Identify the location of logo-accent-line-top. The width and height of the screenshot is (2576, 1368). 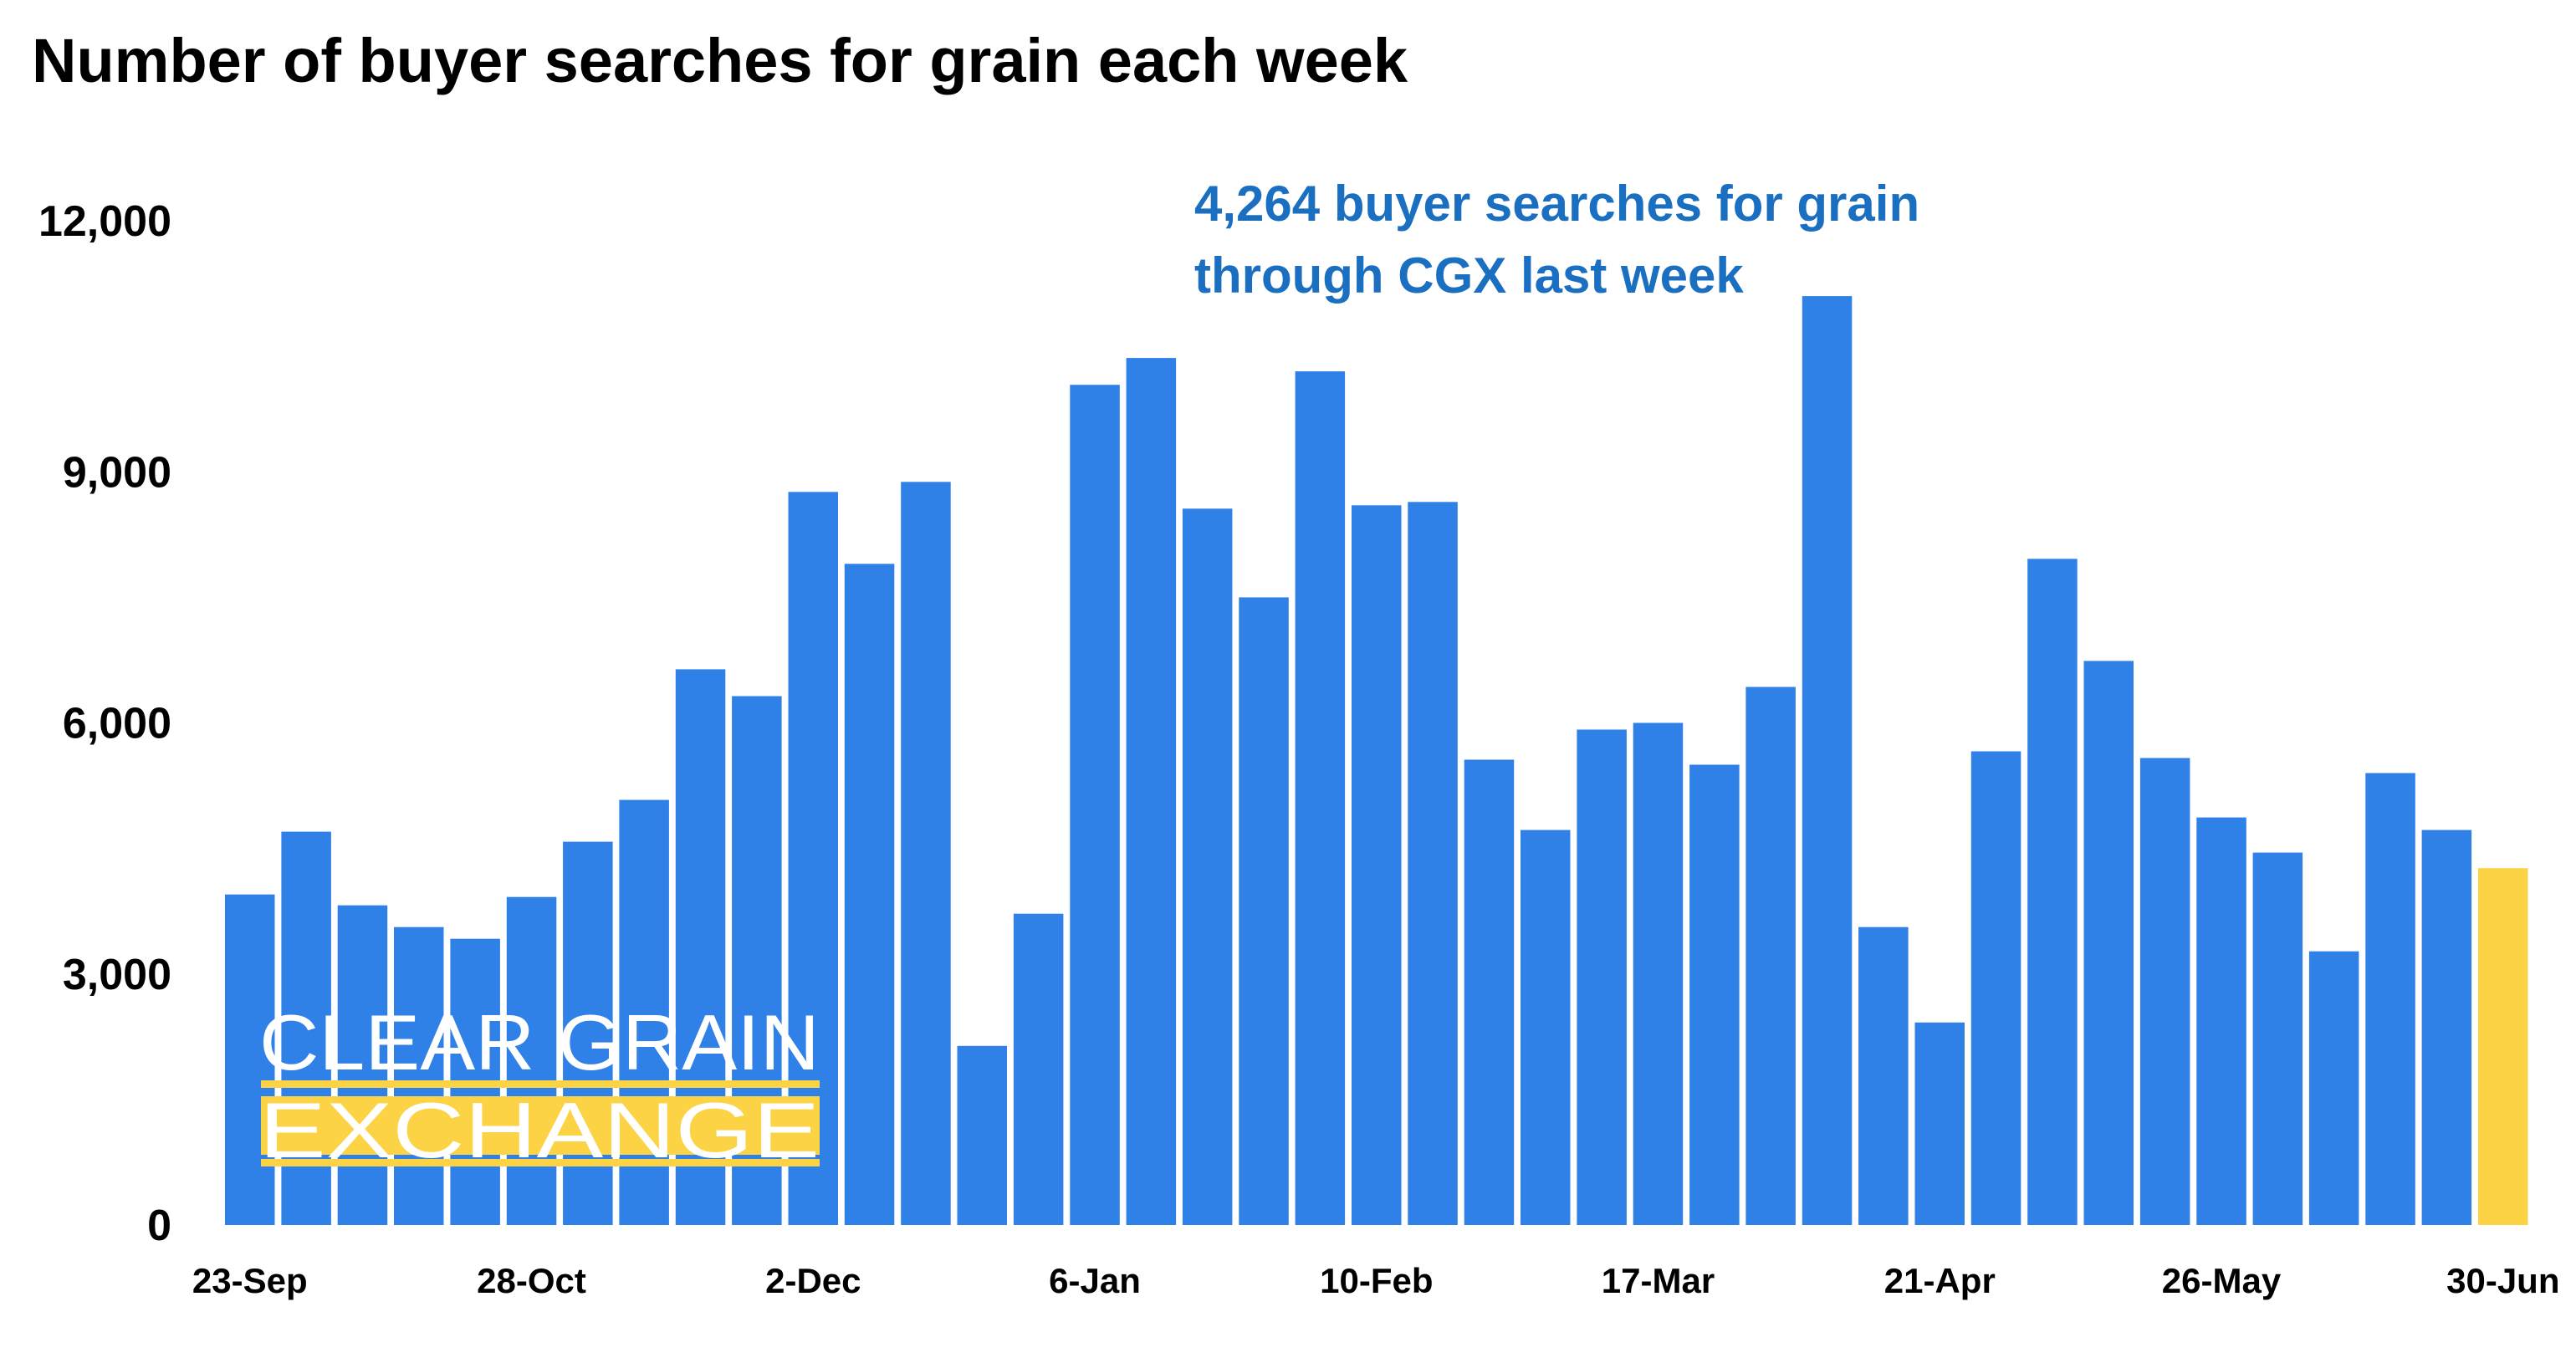
(540, 1084).